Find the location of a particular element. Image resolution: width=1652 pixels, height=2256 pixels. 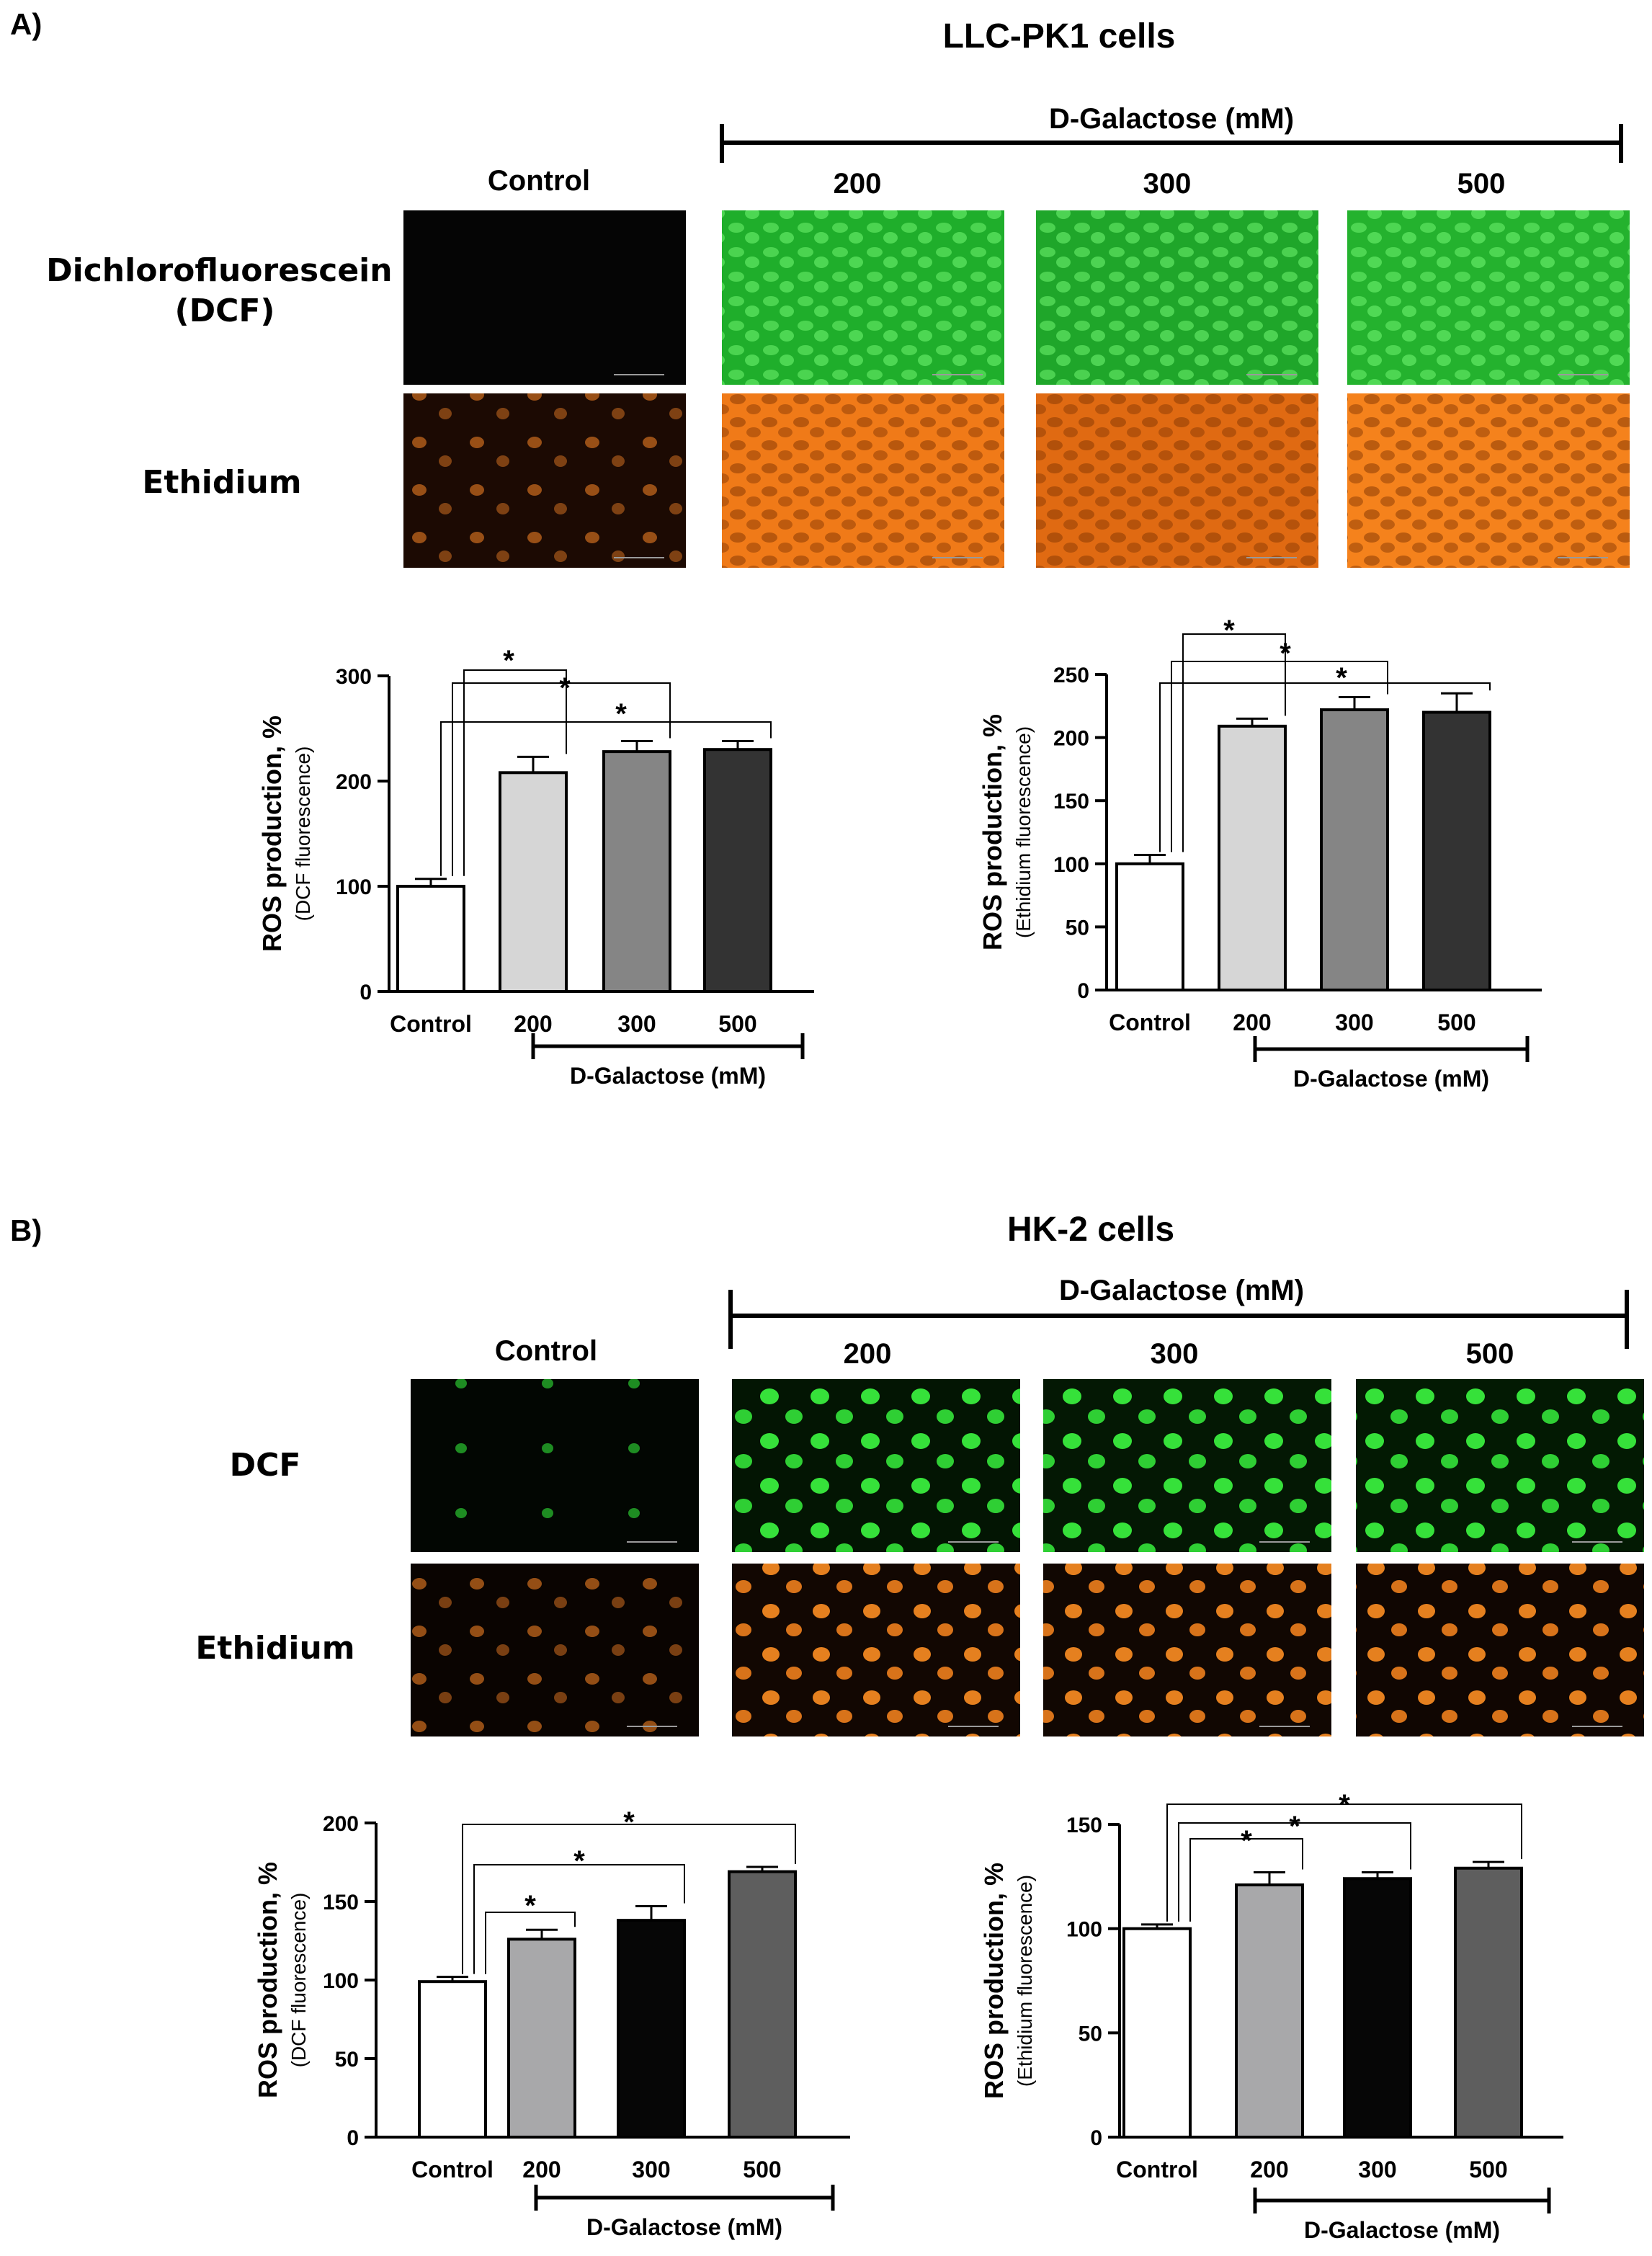

column-label-a-500: 500 is located at coordinates (1481, 184).